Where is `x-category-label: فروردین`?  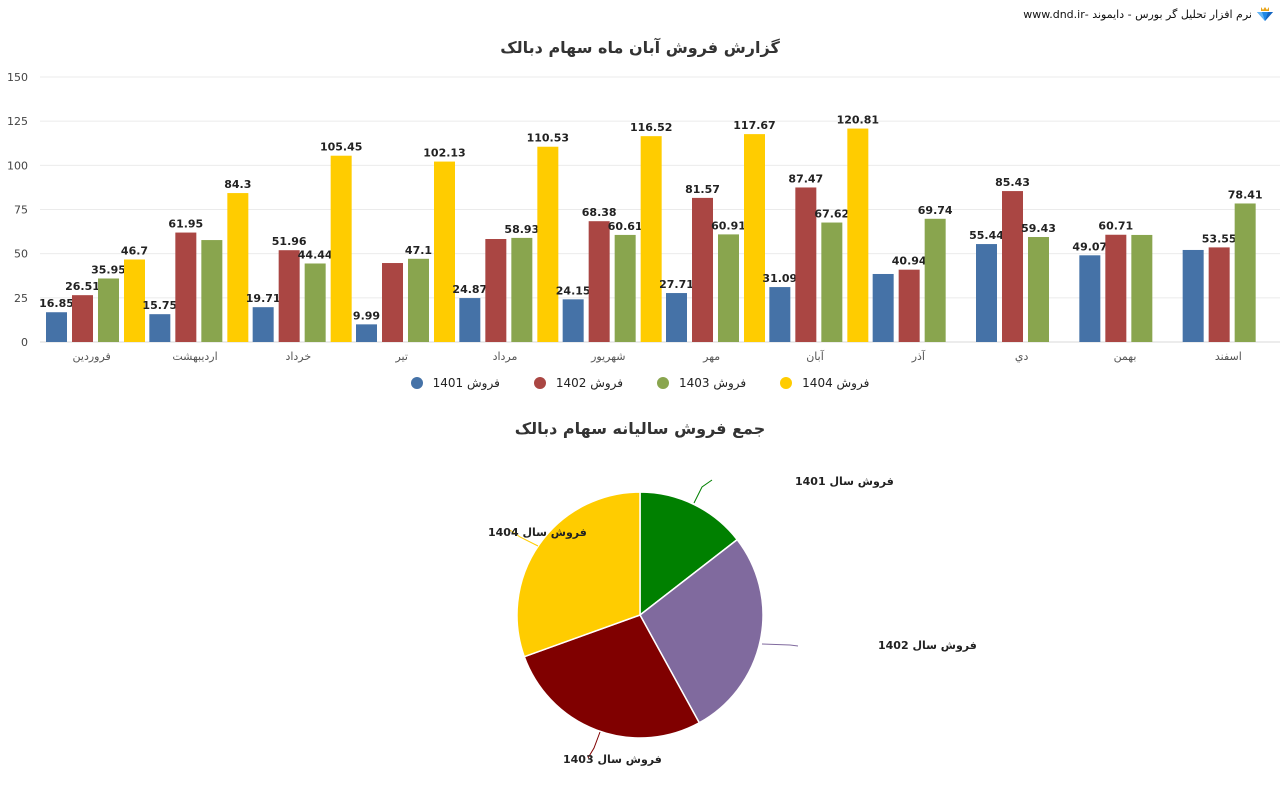 x-category-label: فروردین is located at coordinates (92, 356).